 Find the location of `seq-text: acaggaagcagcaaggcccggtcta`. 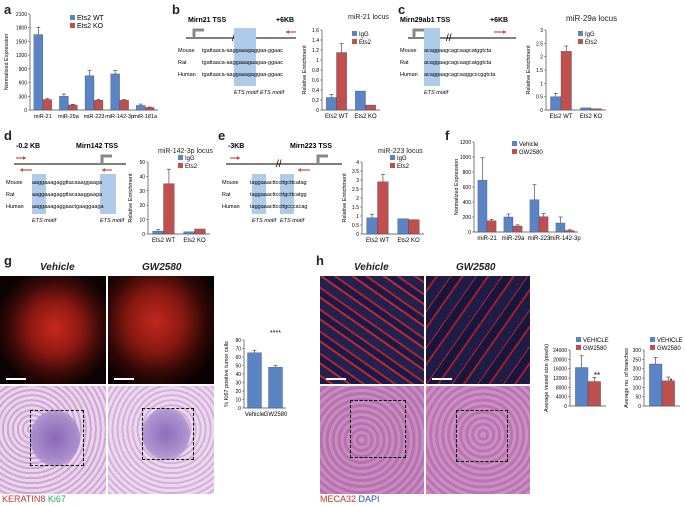

seq-text: acaggaagcagcaaggcccggtcta is located at coordinates (460, 75).